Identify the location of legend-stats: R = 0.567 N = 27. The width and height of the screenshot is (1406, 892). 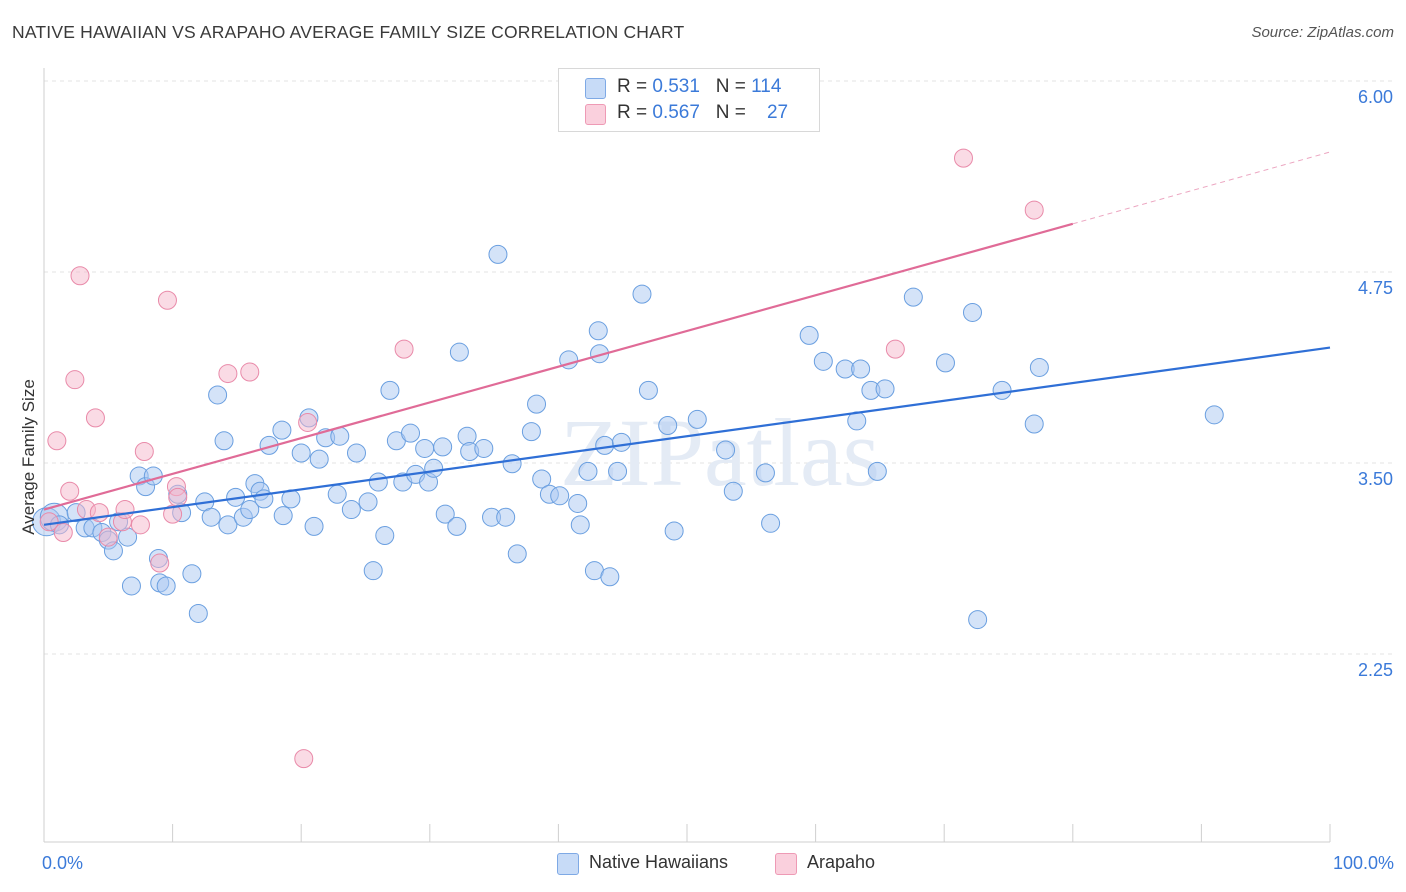
(702, 113).